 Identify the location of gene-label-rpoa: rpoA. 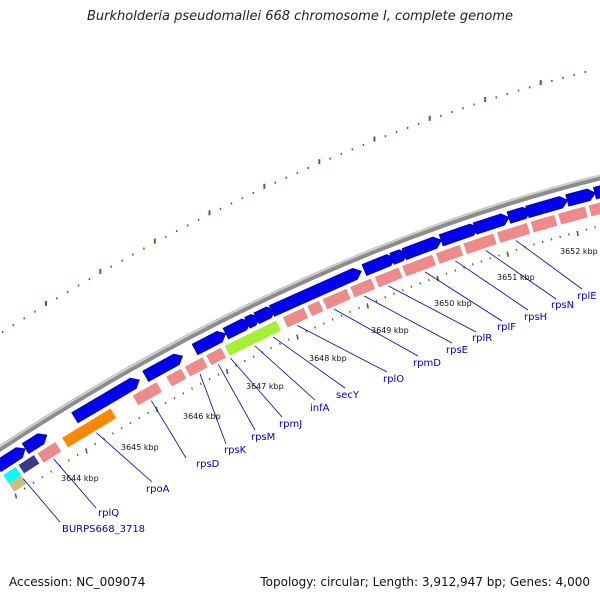
(158, 489).